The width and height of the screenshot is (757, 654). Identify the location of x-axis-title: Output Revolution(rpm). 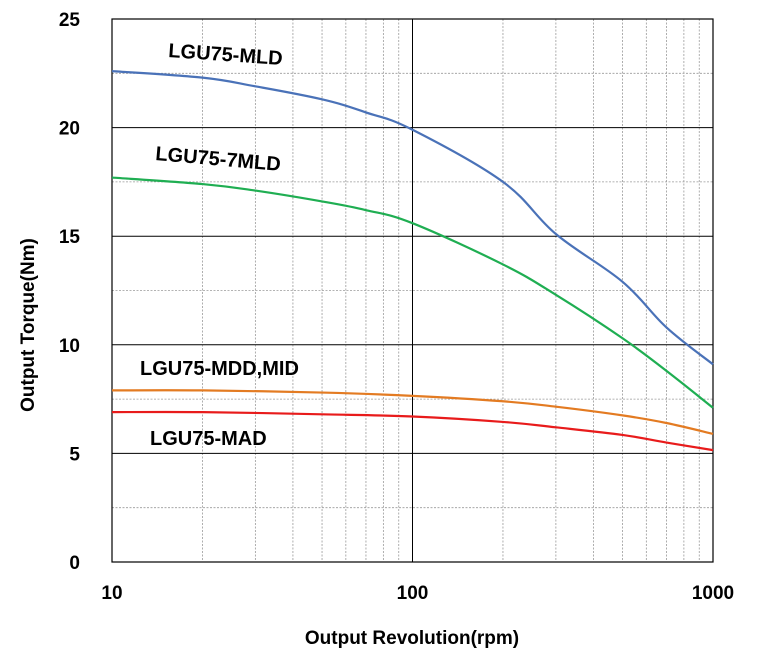
(412, 638).